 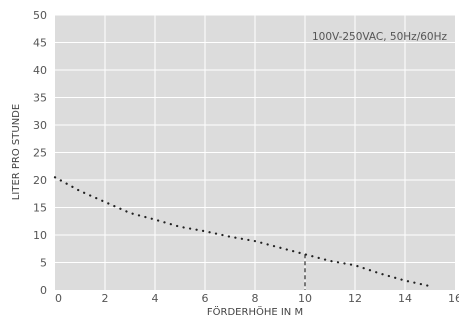 What do you see at coordinates (305, 298) in the screenshot?
I see `x-tick-label: 10` at bounding box center [305, 298].